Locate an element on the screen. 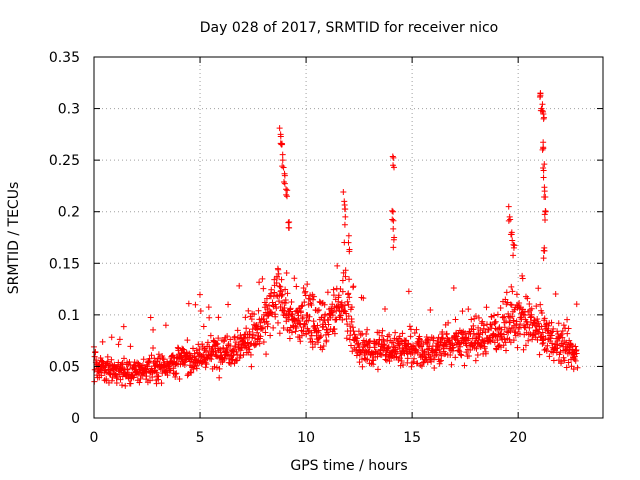 This screenshot has width=640, height=480. x-tick-label: 10 is located at coordinates (306, 438).